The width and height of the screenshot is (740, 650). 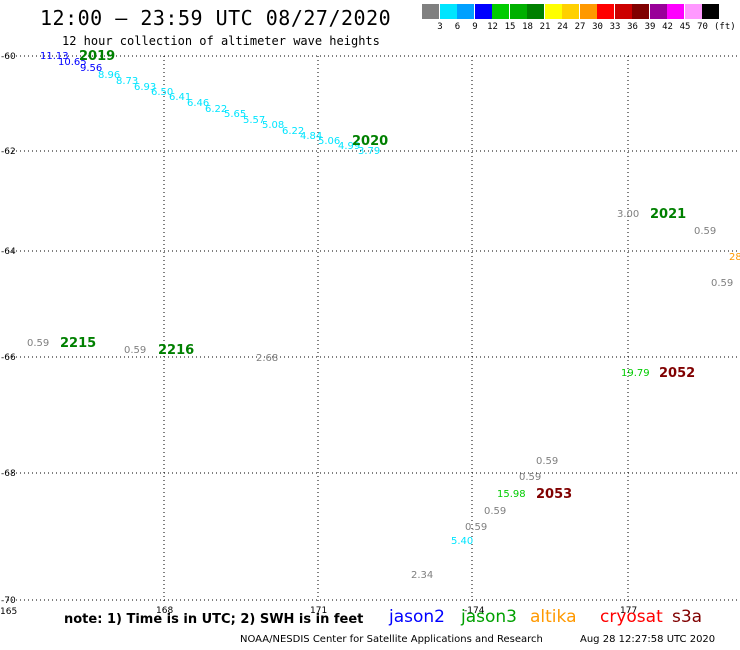 I want to click on legend-label: 27, so click(x=580, y=27).